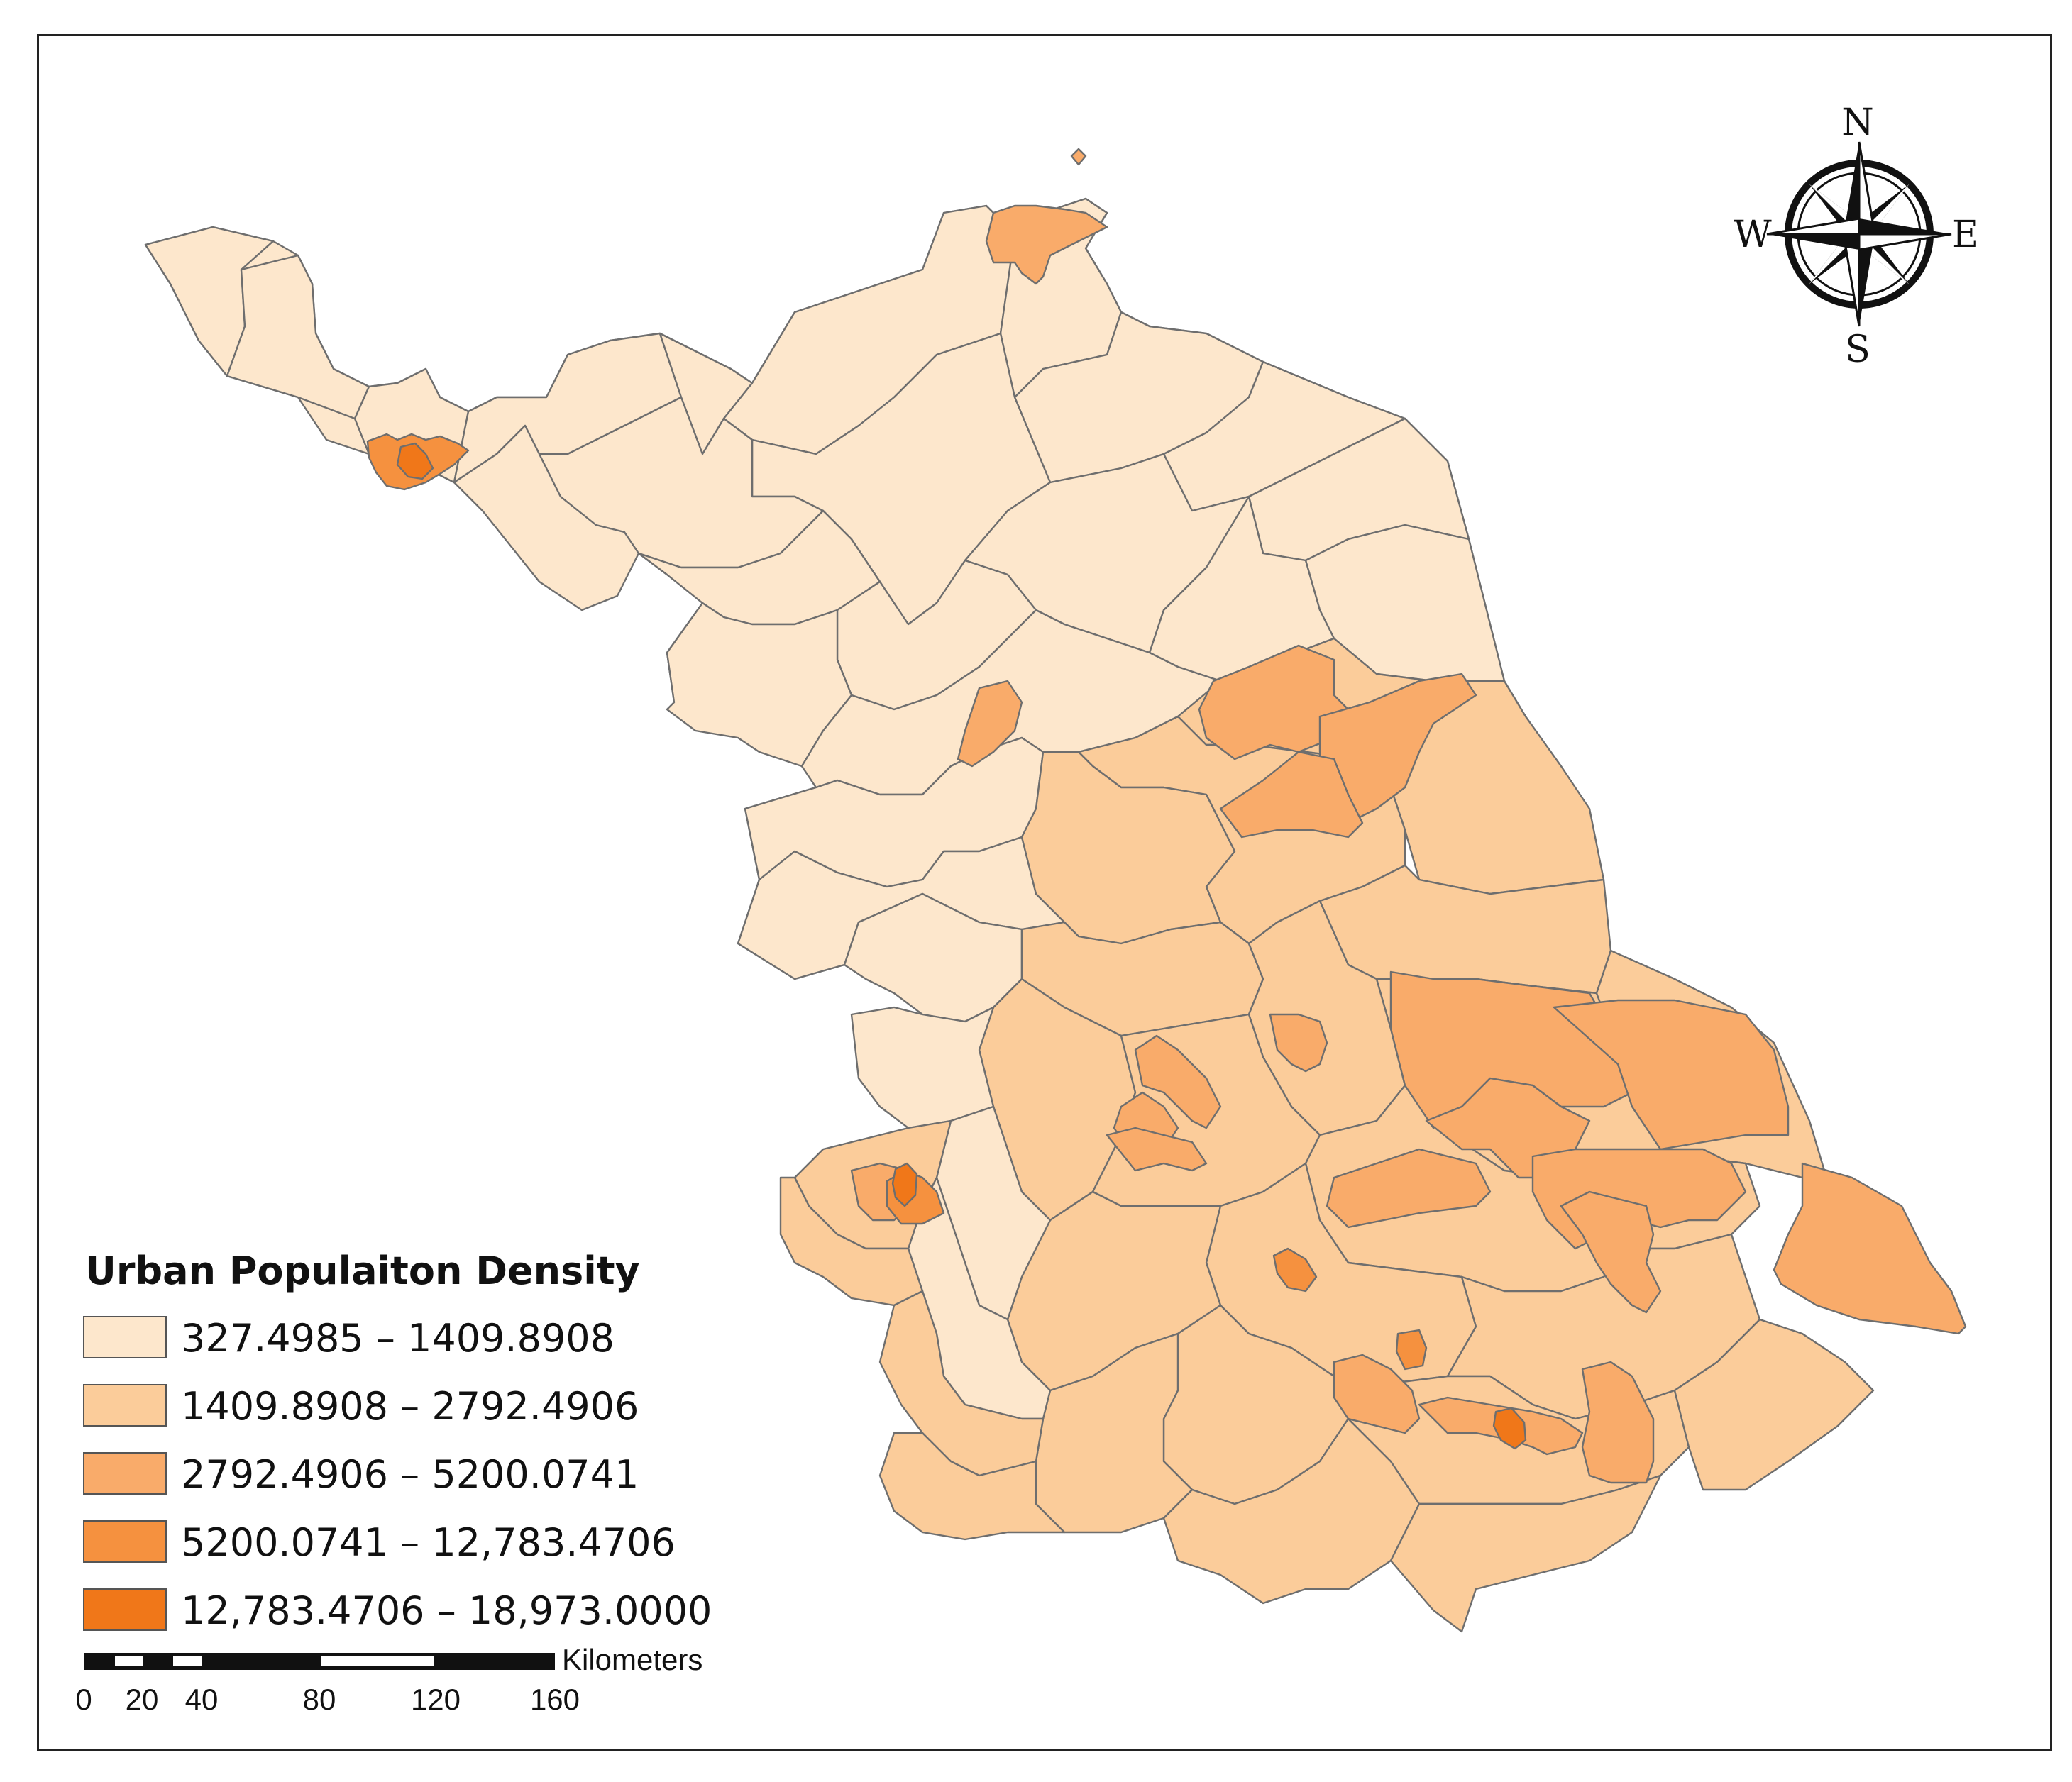  I want to click on compass-w-label: W, so click(1753, 235).